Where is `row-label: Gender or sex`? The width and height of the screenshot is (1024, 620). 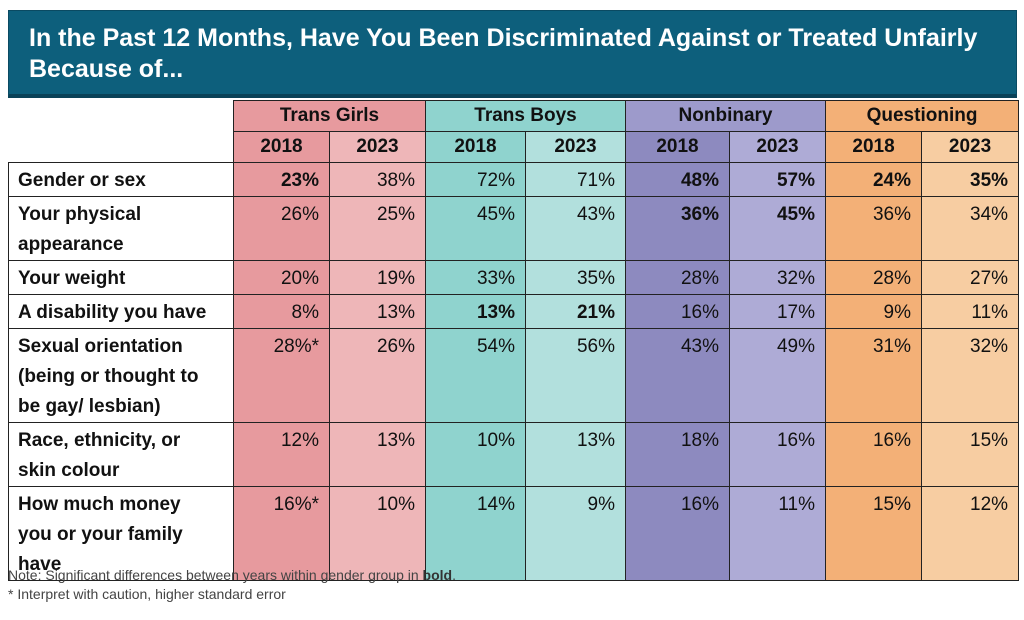
row-label: Gender or sex is located at coordinates (121, 179).